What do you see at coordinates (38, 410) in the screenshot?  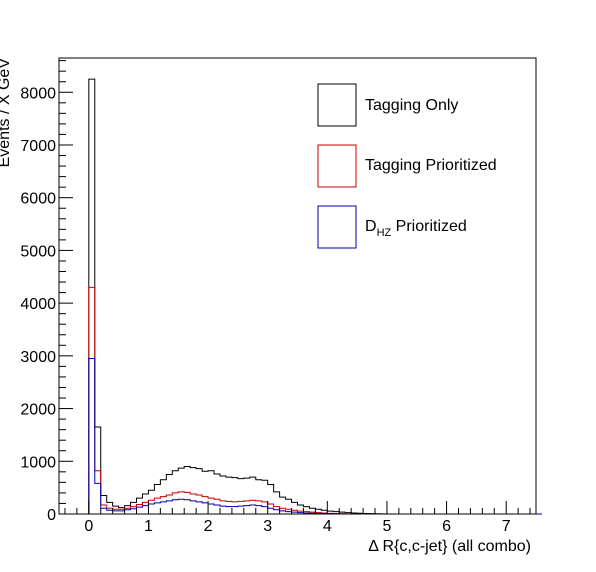 I see `y-tick-label: 2000` at bounding box center [38, 410].